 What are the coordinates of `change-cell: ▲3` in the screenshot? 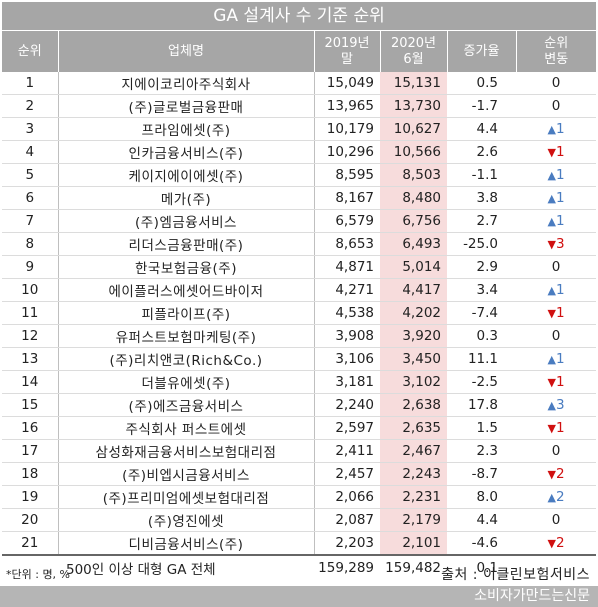 It's located at (556, 405).